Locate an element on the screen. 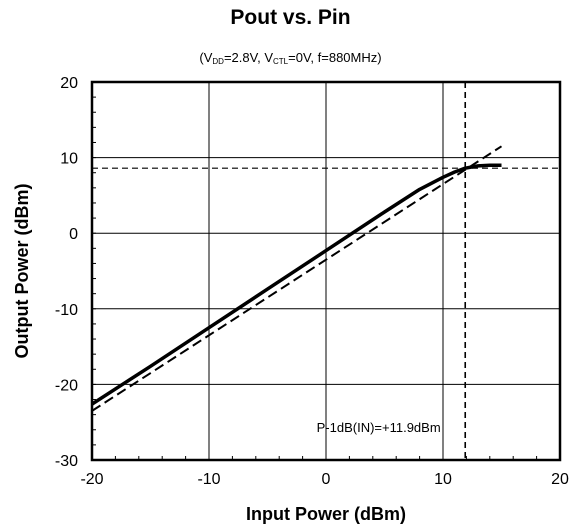 The image size is (581, 527). y-tick-label: -20 is located at coordinates (66, 385).